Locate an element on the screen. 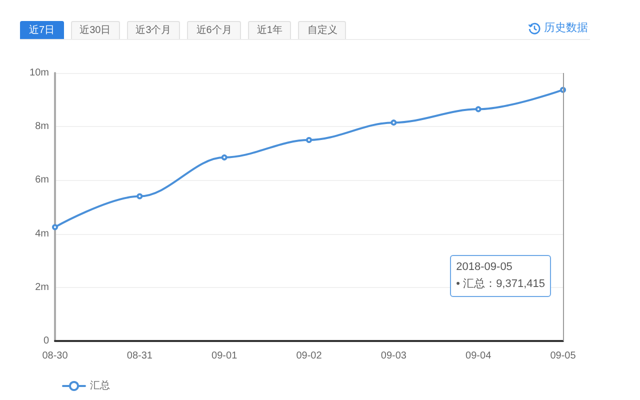 The height and width of the screenshot is (400, 640). x-tick-label: 09-01 is located at coordinates (225, 356).